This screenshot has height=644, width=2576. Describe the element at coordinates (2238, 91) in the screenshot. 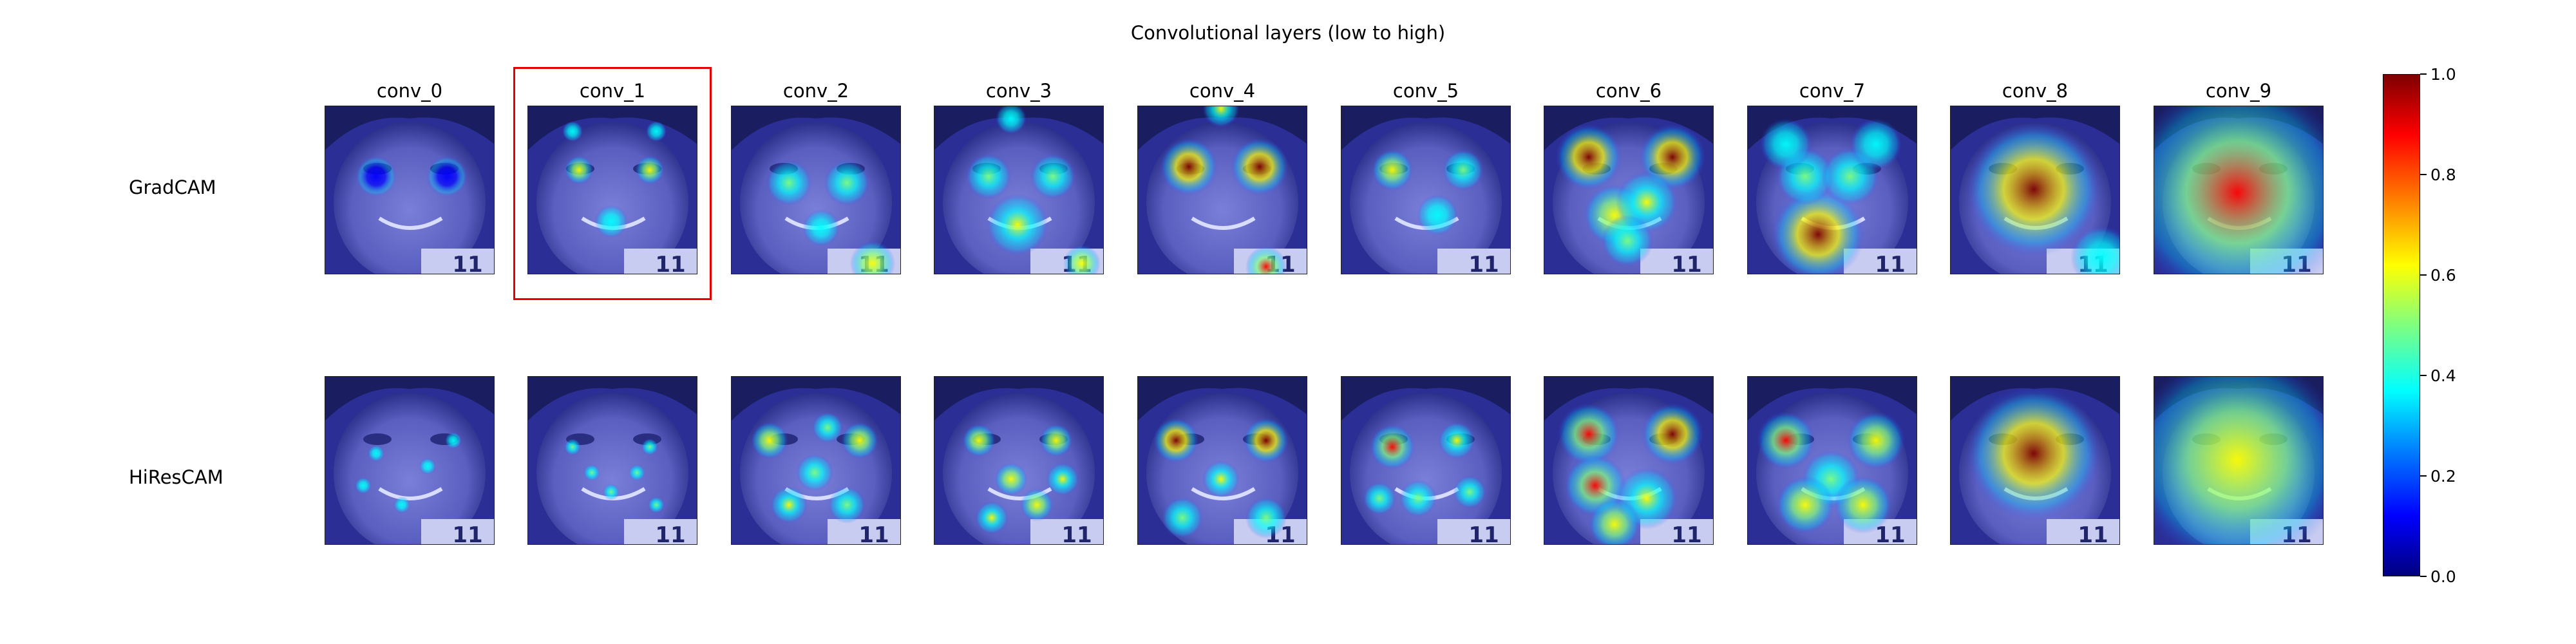

I see `column-label-conv-9: conv_9` at that location.